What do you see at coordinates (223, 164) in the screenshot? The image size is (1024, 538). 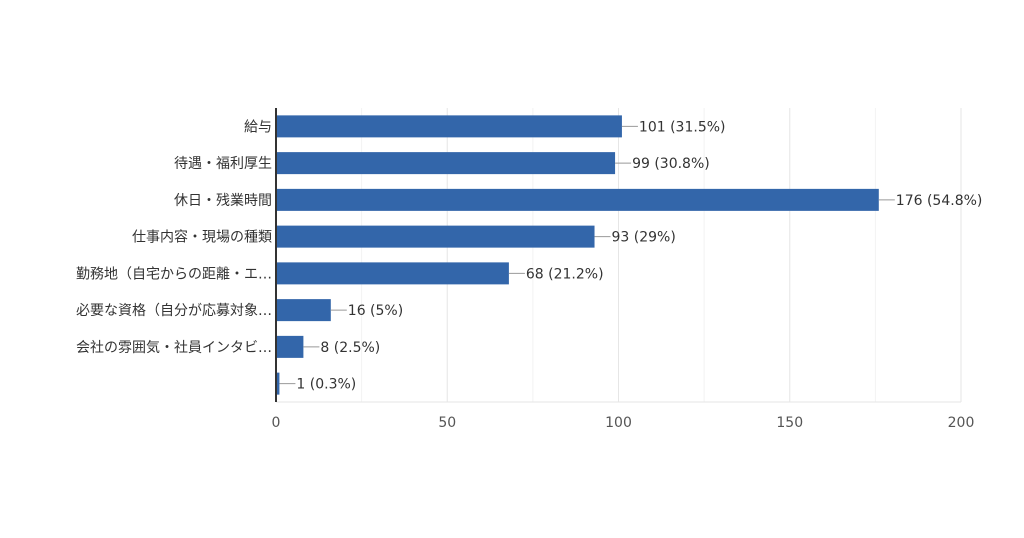 I see `category-label: 待遇・福利厚生` at bounding box center [223, 164].